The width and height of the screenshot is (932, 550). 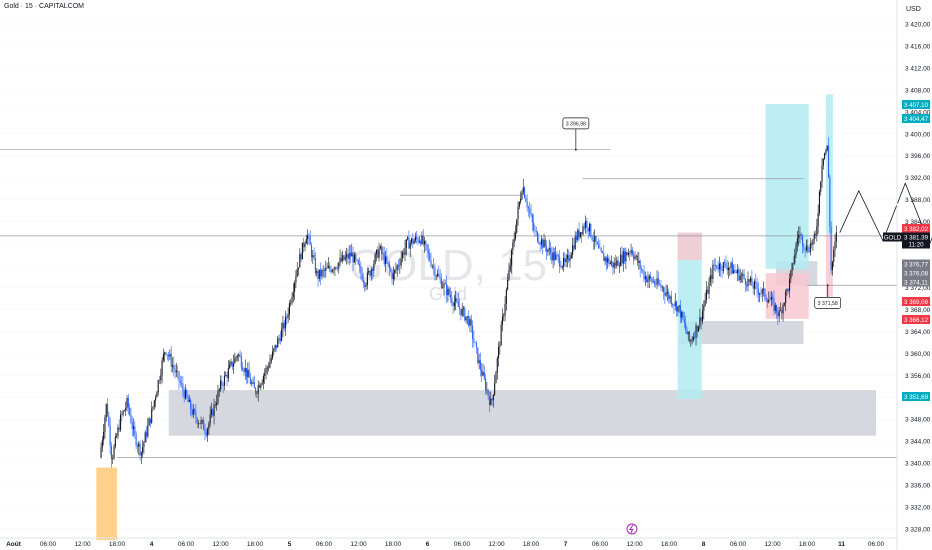 What do you see at coordinates (913, 9) in the screenshot?
I see `currency-label: USD` at bounding box center [913, 9].